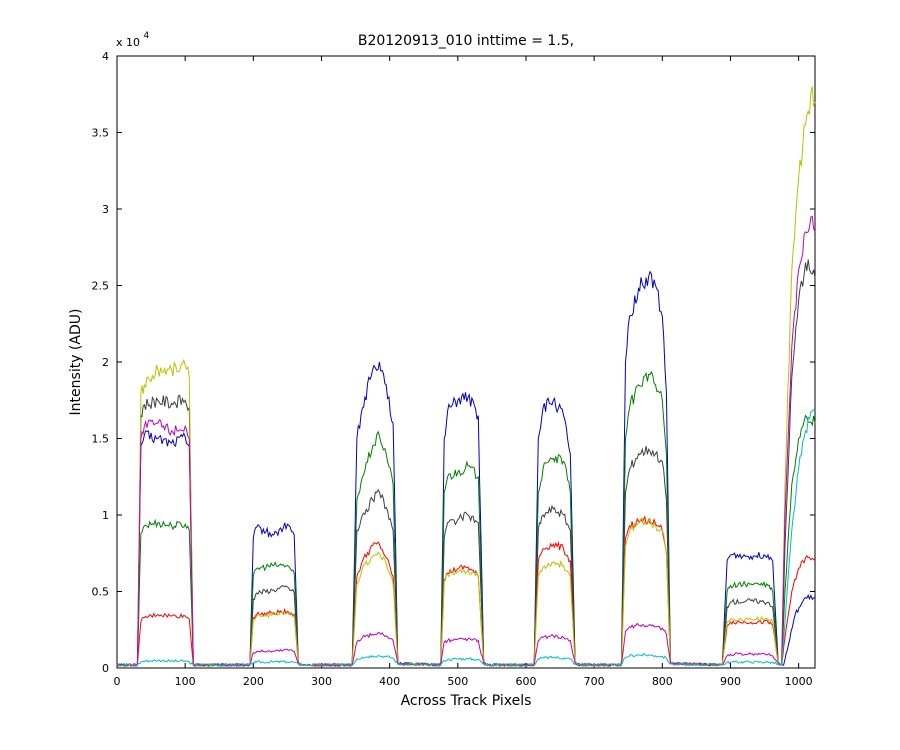  Describe the element at coordinates (389, 681) in the screenshot. I see `x-tick-label: 400` at that location.